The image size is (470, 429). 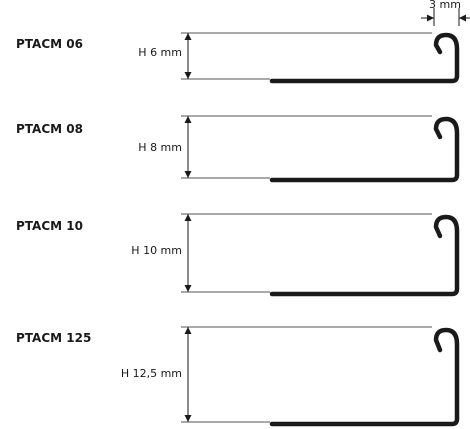 I want to click on height-label-125: H 12,5 mm, so click(x=151, y=373).